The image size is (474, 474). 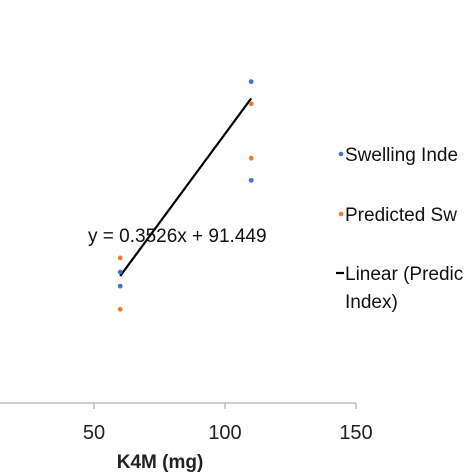 I want to click on data-points, so click(x=185, y=195).